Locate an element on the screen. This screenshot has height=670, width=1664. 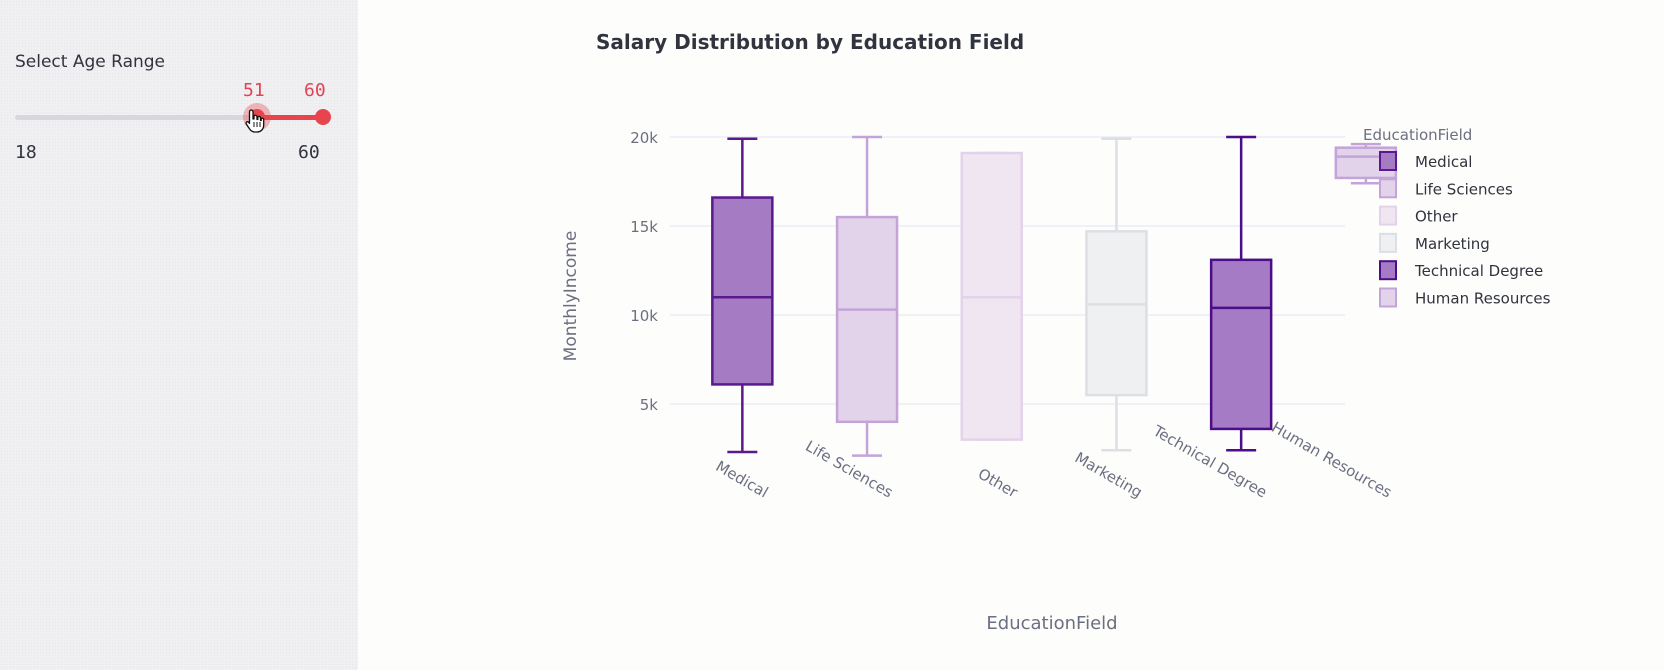
y-tick-label: 20k is located at coordinates (644, 138).